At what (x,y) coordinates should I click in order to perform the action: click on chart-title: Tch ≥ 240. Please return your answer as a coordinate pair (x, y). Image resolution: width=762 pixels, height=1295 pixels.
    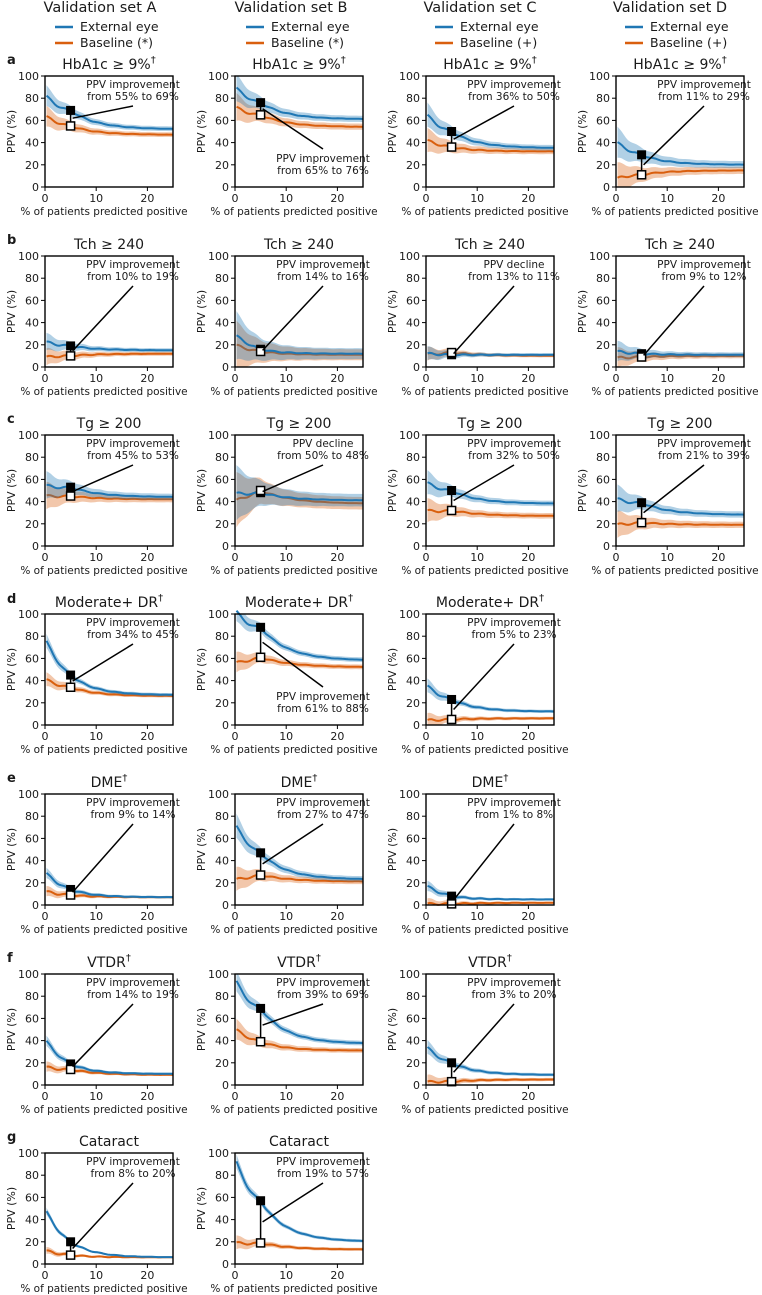
    Looking at the image, I should click on (108, 245).